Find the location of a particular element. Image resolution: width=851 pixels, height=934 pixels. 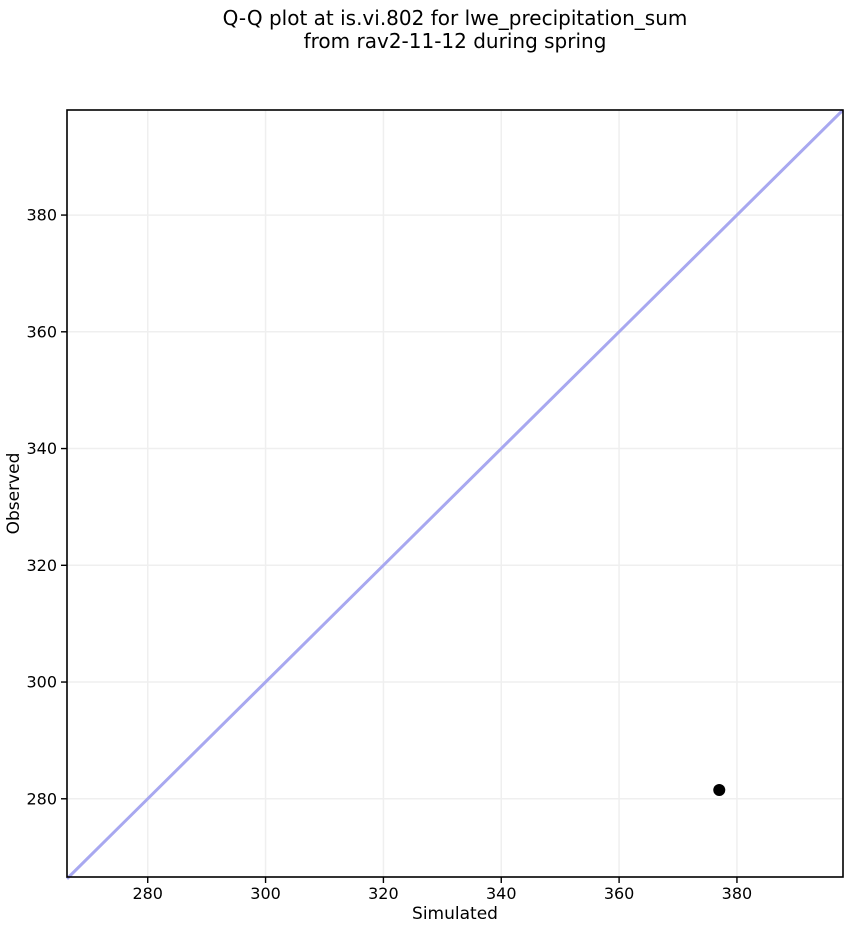

x-tick-label: 320 is located at coordinates (383, 893).